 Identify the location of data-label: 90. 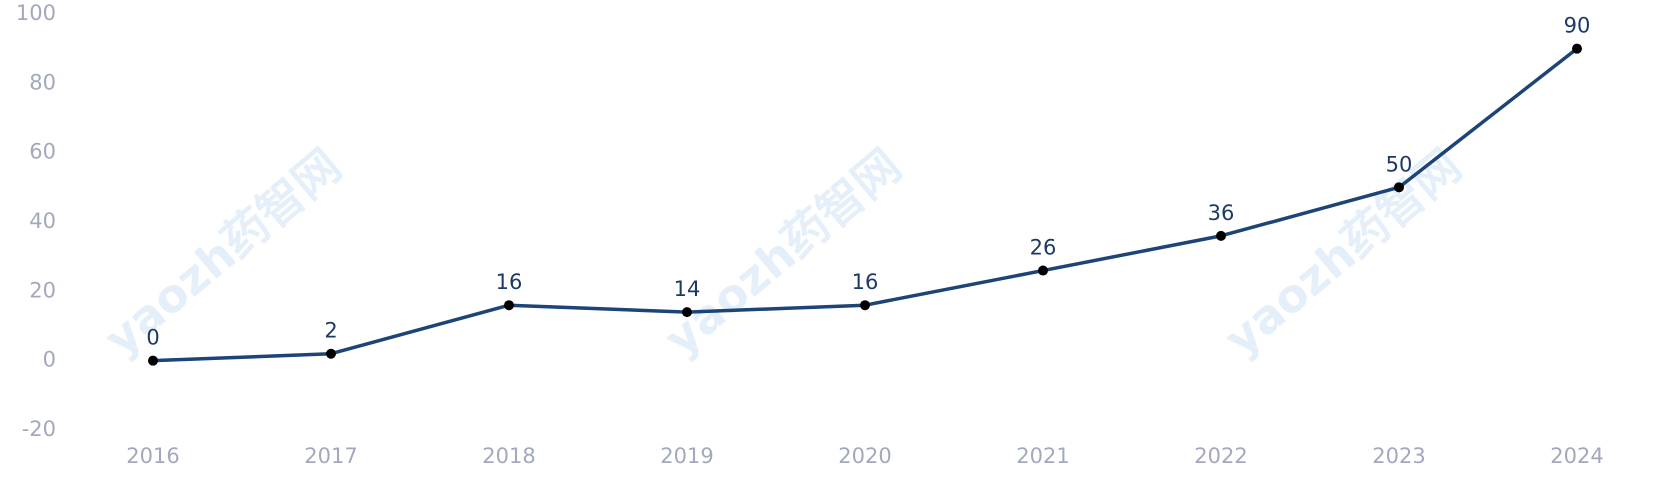
(1577, 26).